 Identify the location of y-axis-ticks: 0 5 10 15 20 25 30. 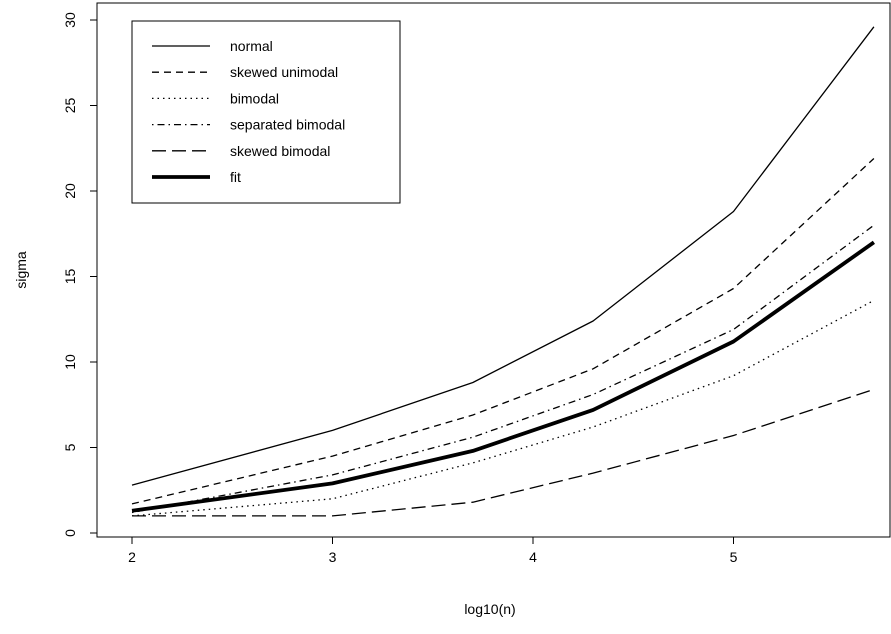
(79, 274).